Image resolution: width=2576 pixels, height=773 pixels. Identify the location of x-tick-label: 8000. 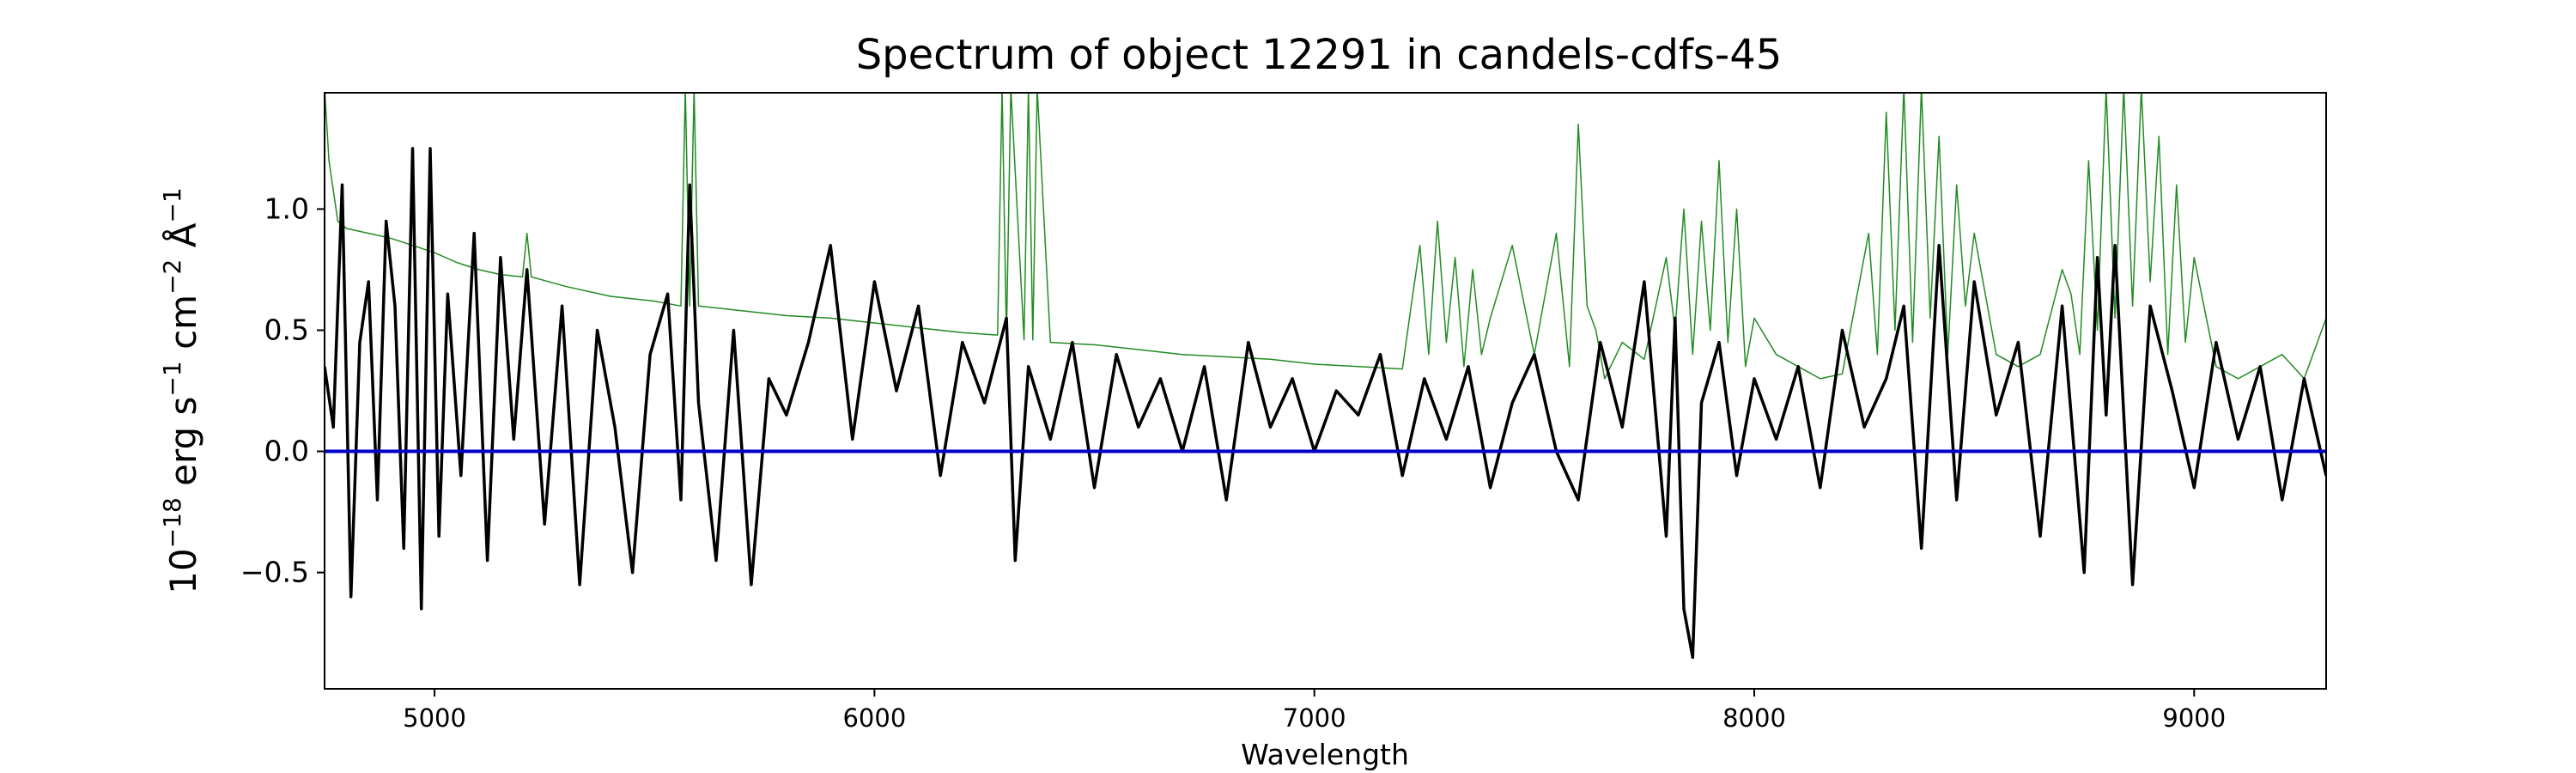
(1754, 718).